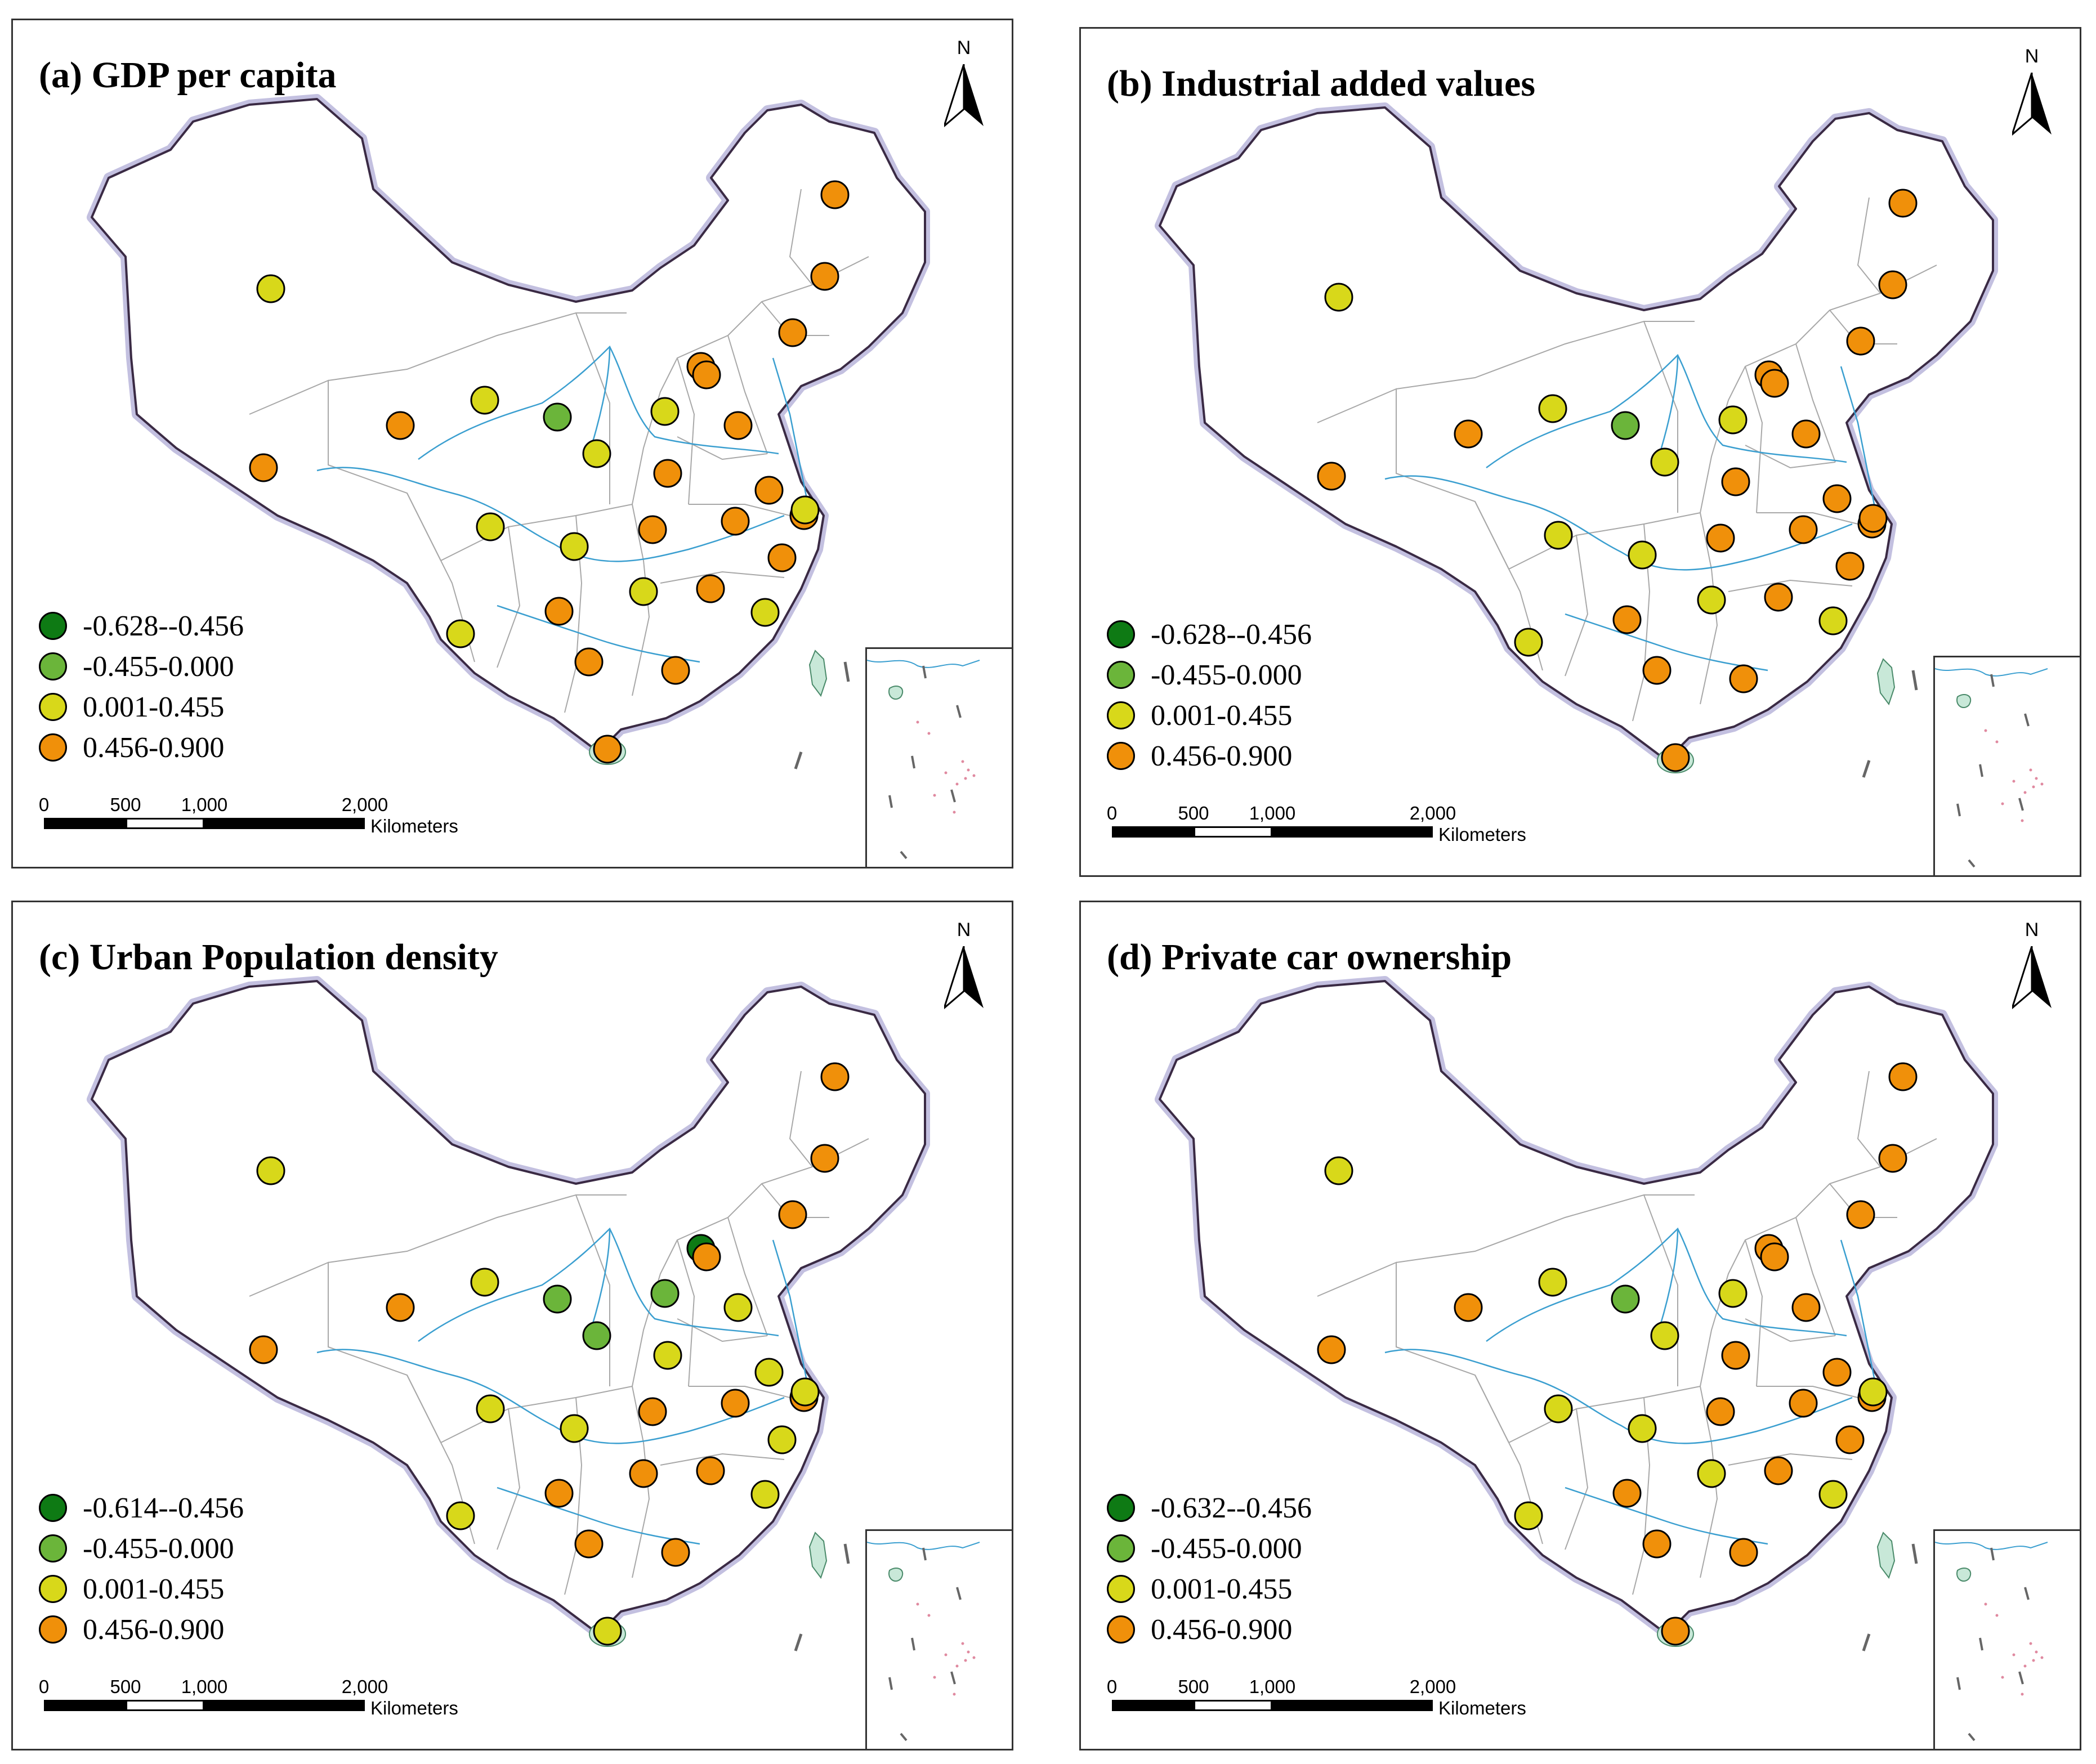 Image resolution: width=2096 pixels, height=1764 pixels. What do you see at coordinates (44, 804) in the screenshot?
I see `scale-tick-label: 0` at bounding box center [44, 804].